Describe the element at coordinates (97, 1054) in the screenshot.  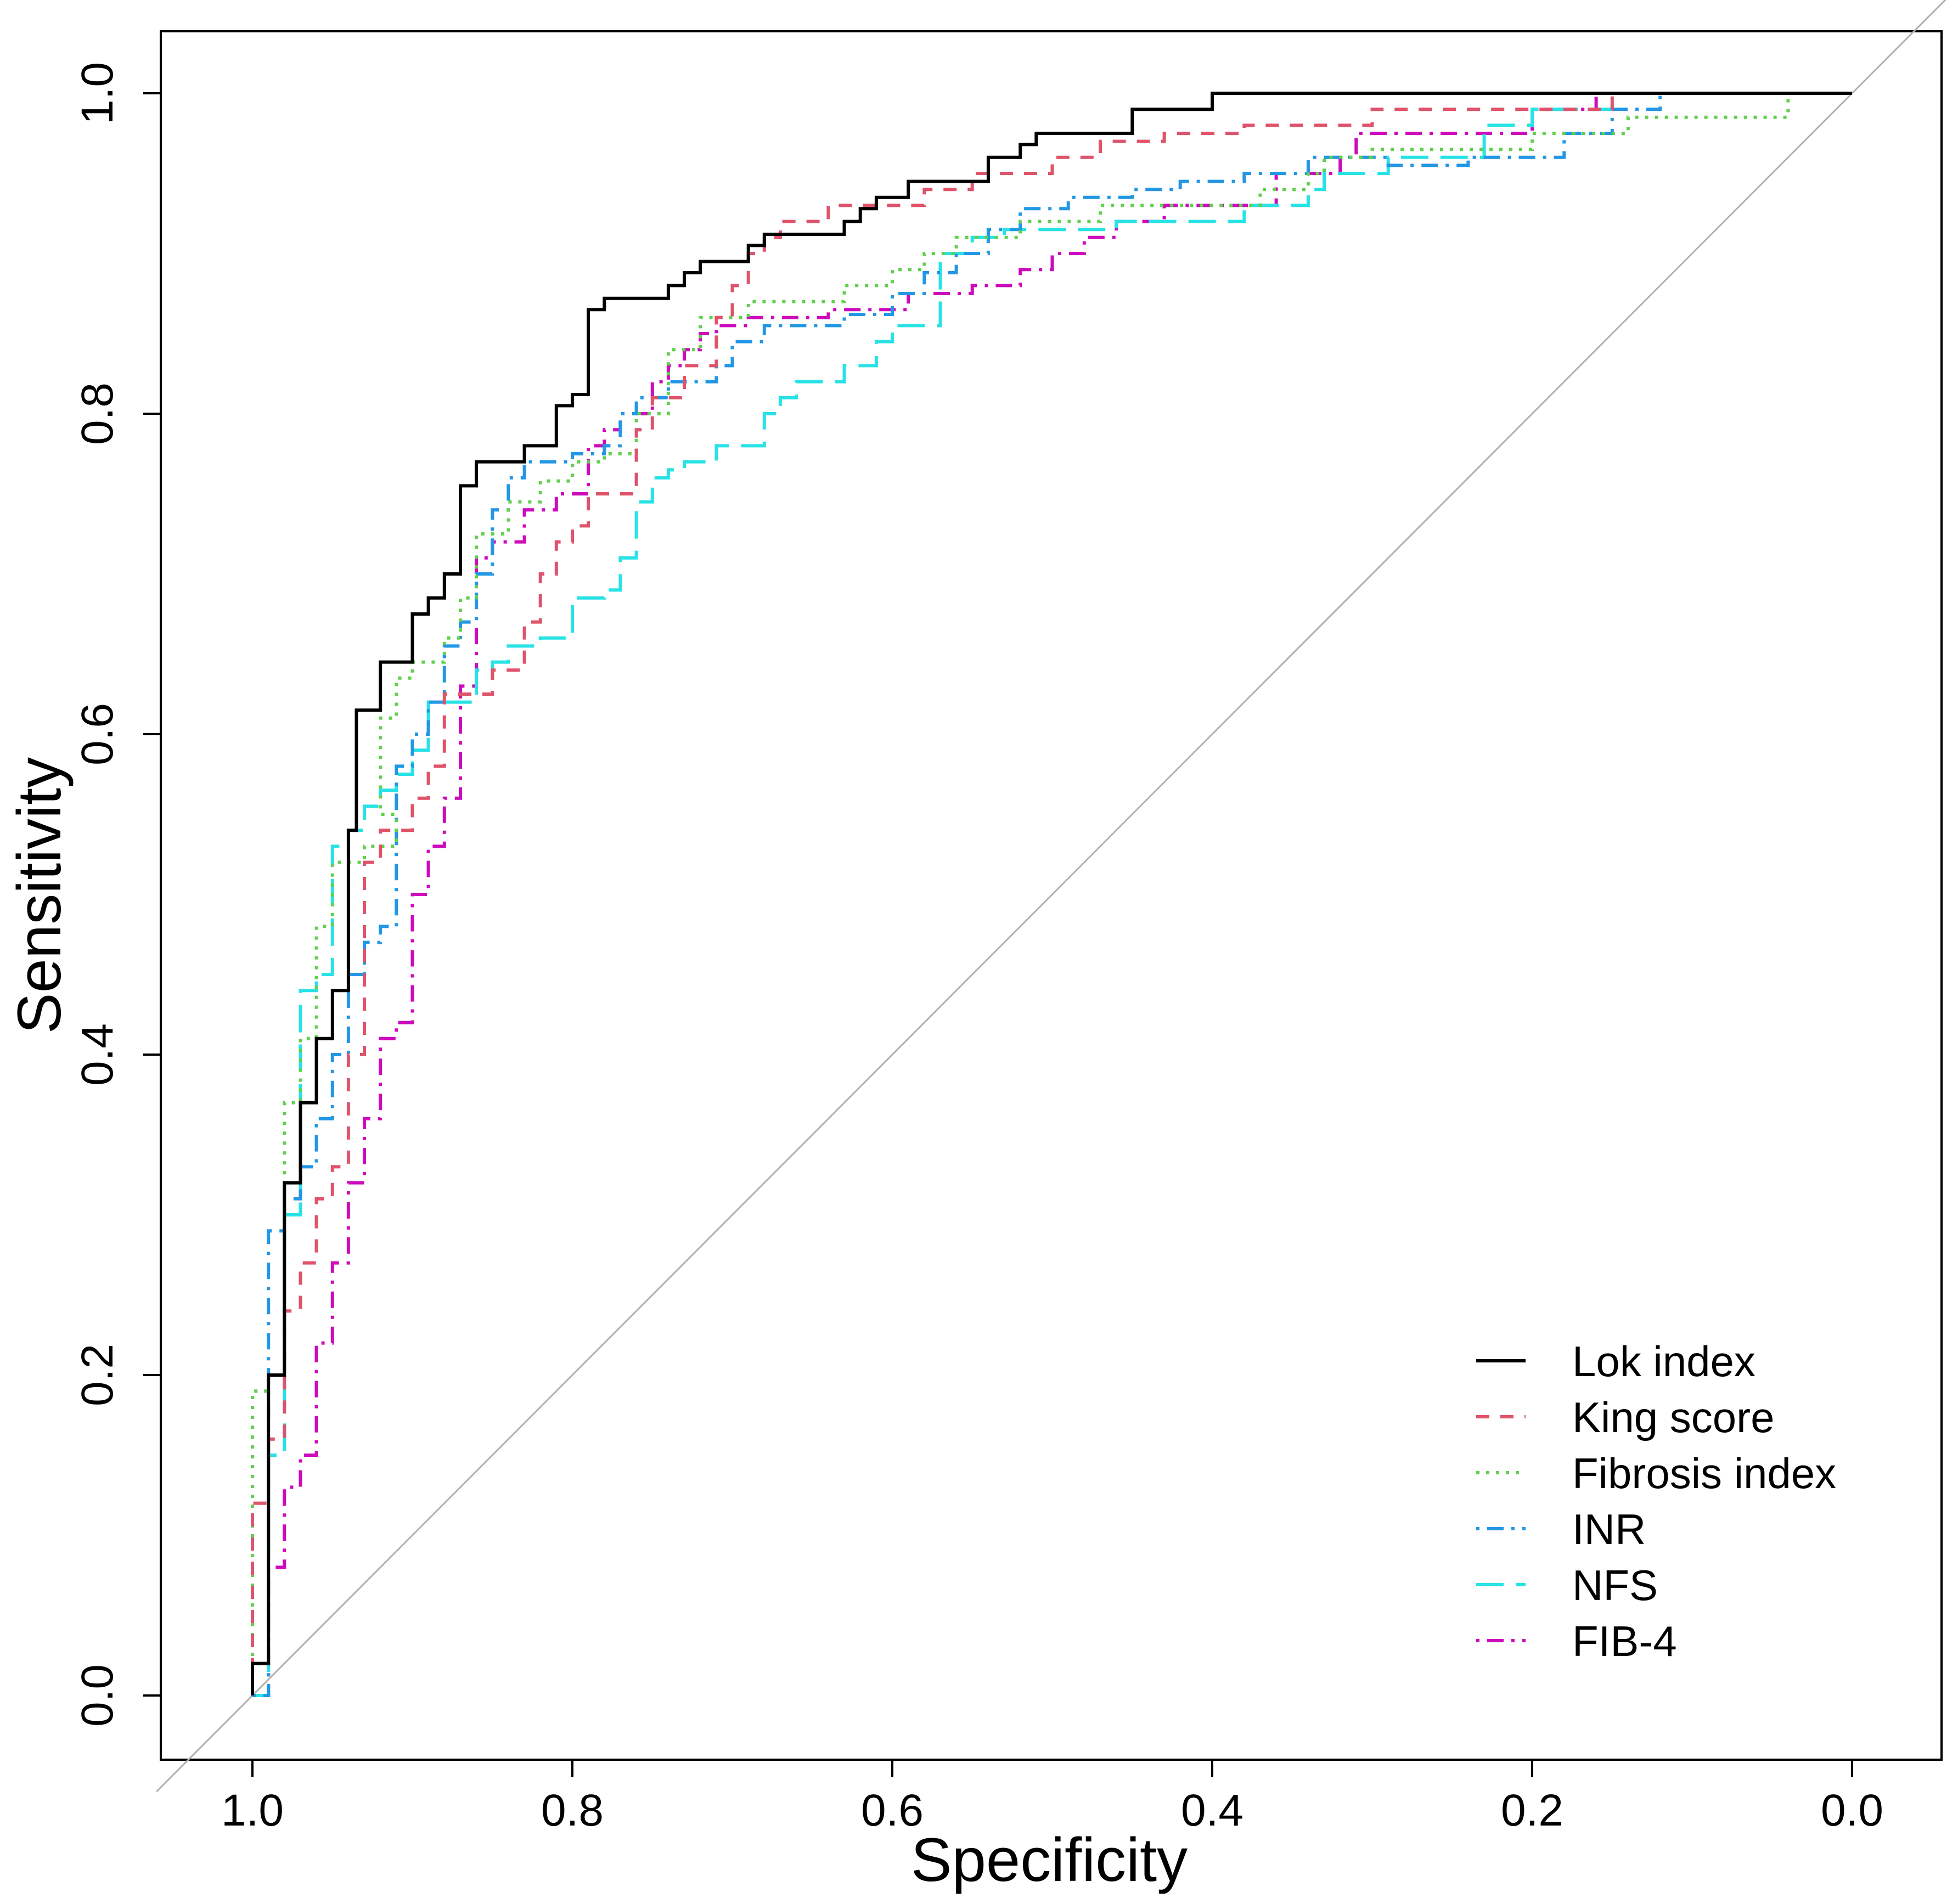
I see `y-tick-label: 0.4` at that location.